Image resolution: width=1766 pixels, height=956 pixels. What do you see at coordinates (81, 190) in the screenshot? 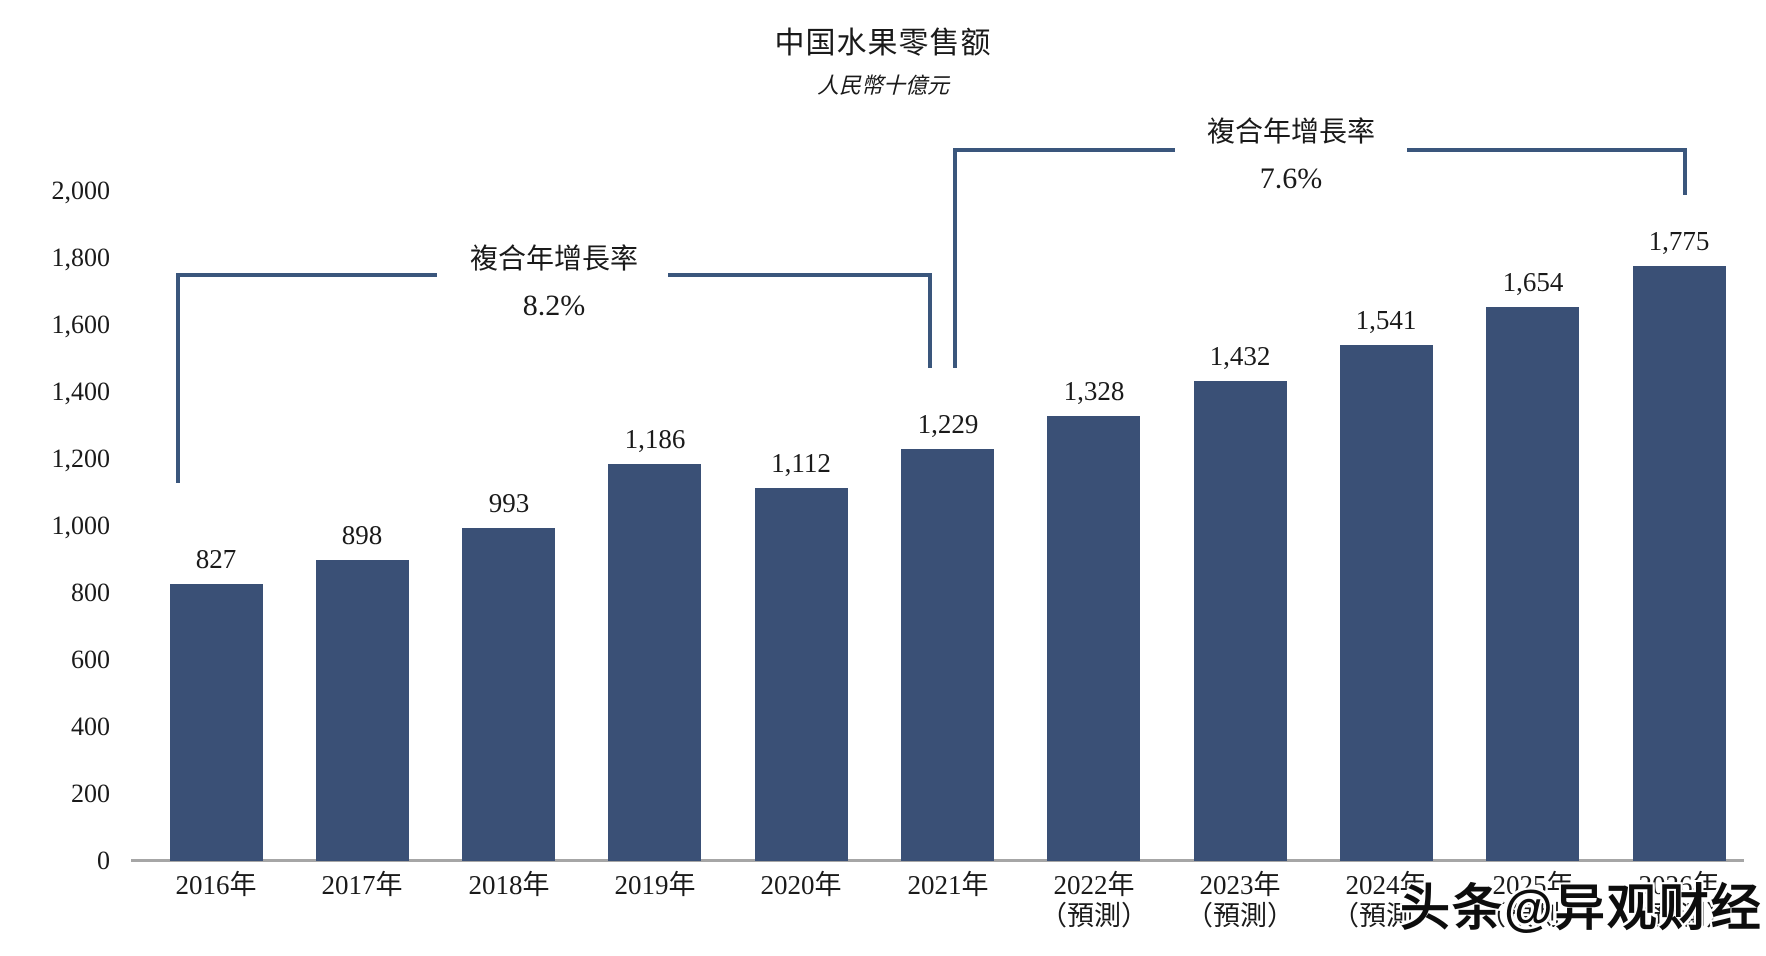
I see `y-tick-2000: 2,000` at bounding box center [81, 190].